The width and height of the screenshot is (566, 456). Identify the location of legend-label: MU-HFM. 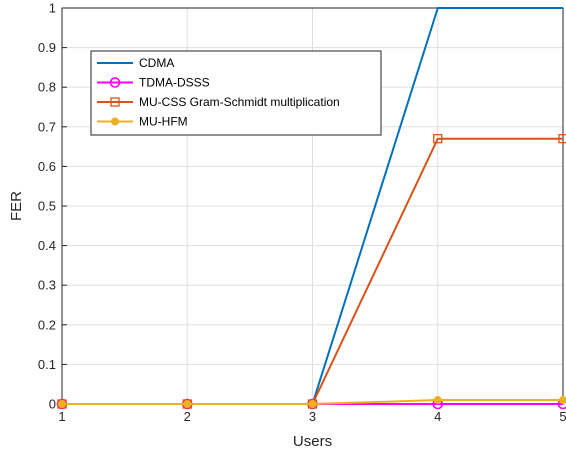
(163, 122).